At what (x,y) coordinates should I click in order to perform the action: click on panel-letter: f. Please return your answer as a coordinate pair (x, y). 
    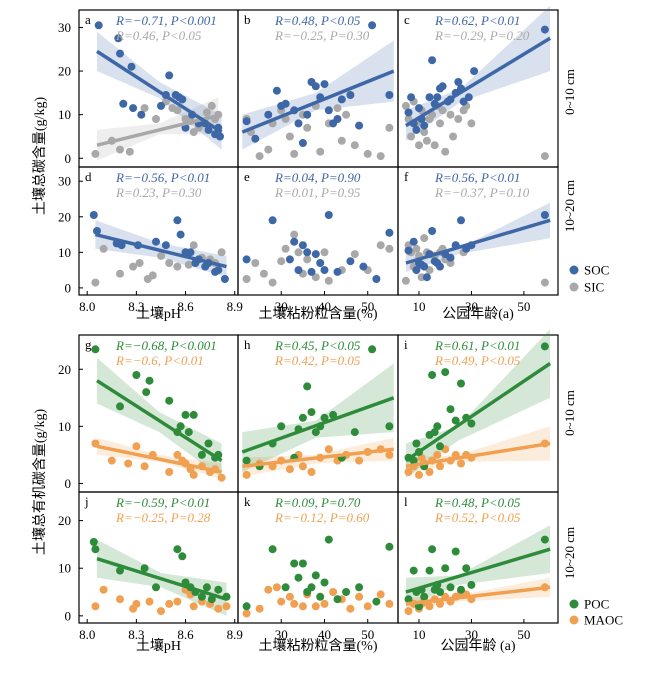
    Looking at the image, I should click on (406, 176).